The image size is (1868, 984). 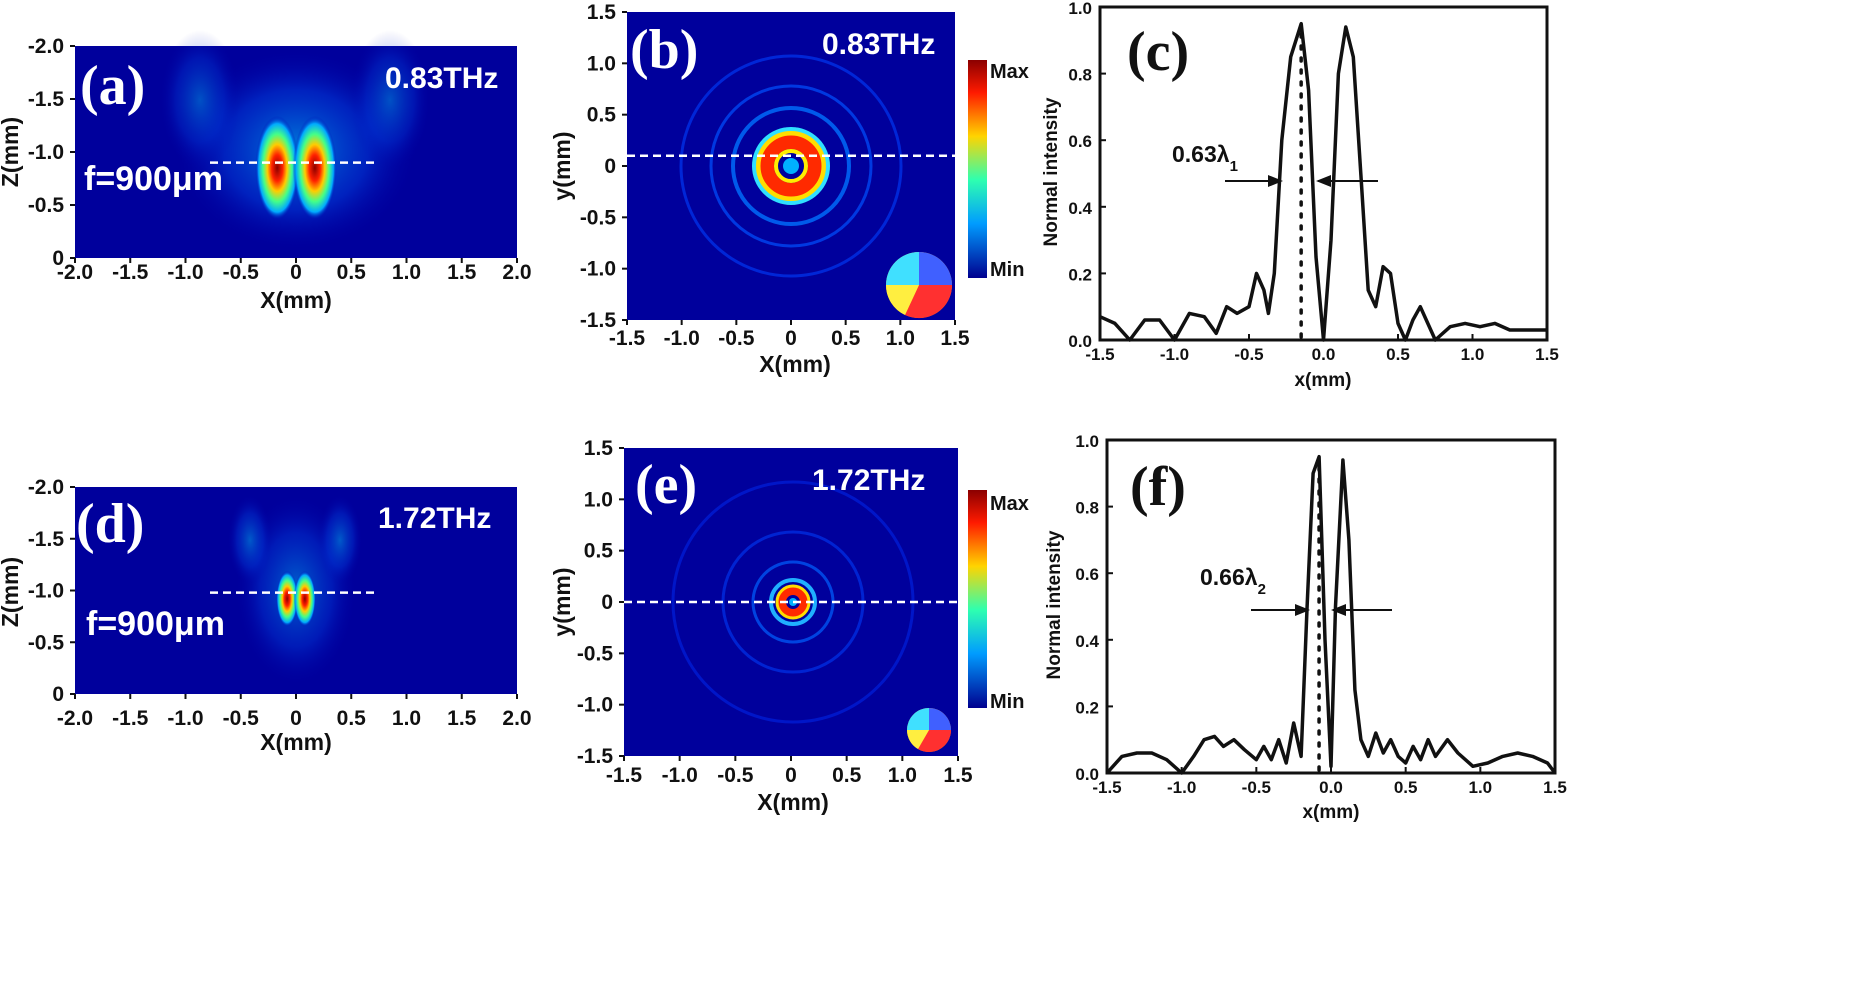 What do you see at coordinates (562, 165) in the screenshot?
I see `panel-b-ylabel: y(mm)` at bounding box center [562, 165].